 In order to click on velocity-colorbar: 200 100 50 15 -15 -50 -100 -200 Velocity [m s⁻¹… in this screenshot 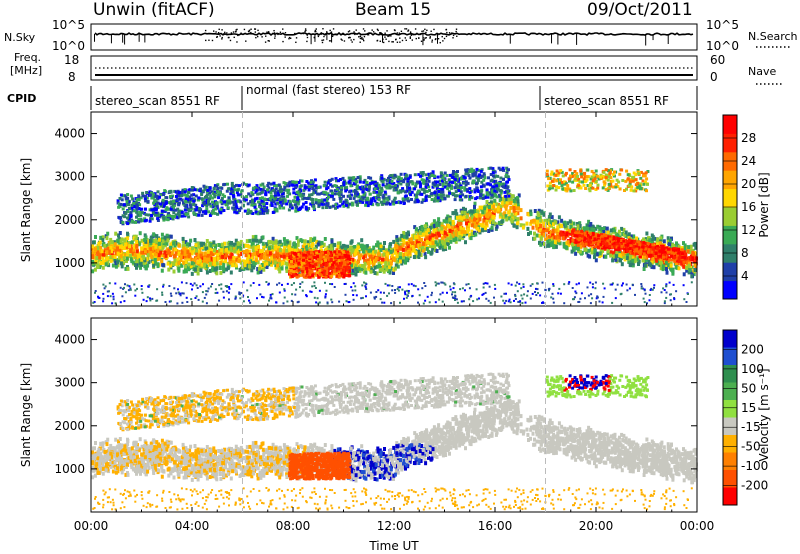, I will do `click(746, 417)`.